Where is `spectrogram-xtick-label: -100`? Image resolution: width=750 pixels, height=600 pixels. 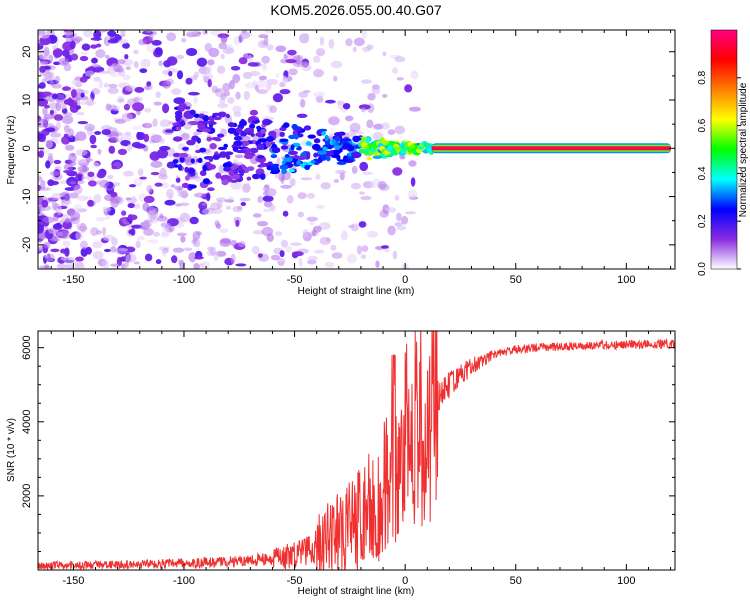
spectrogram-xtick-label: -100 is located at coordinates (184, 280).